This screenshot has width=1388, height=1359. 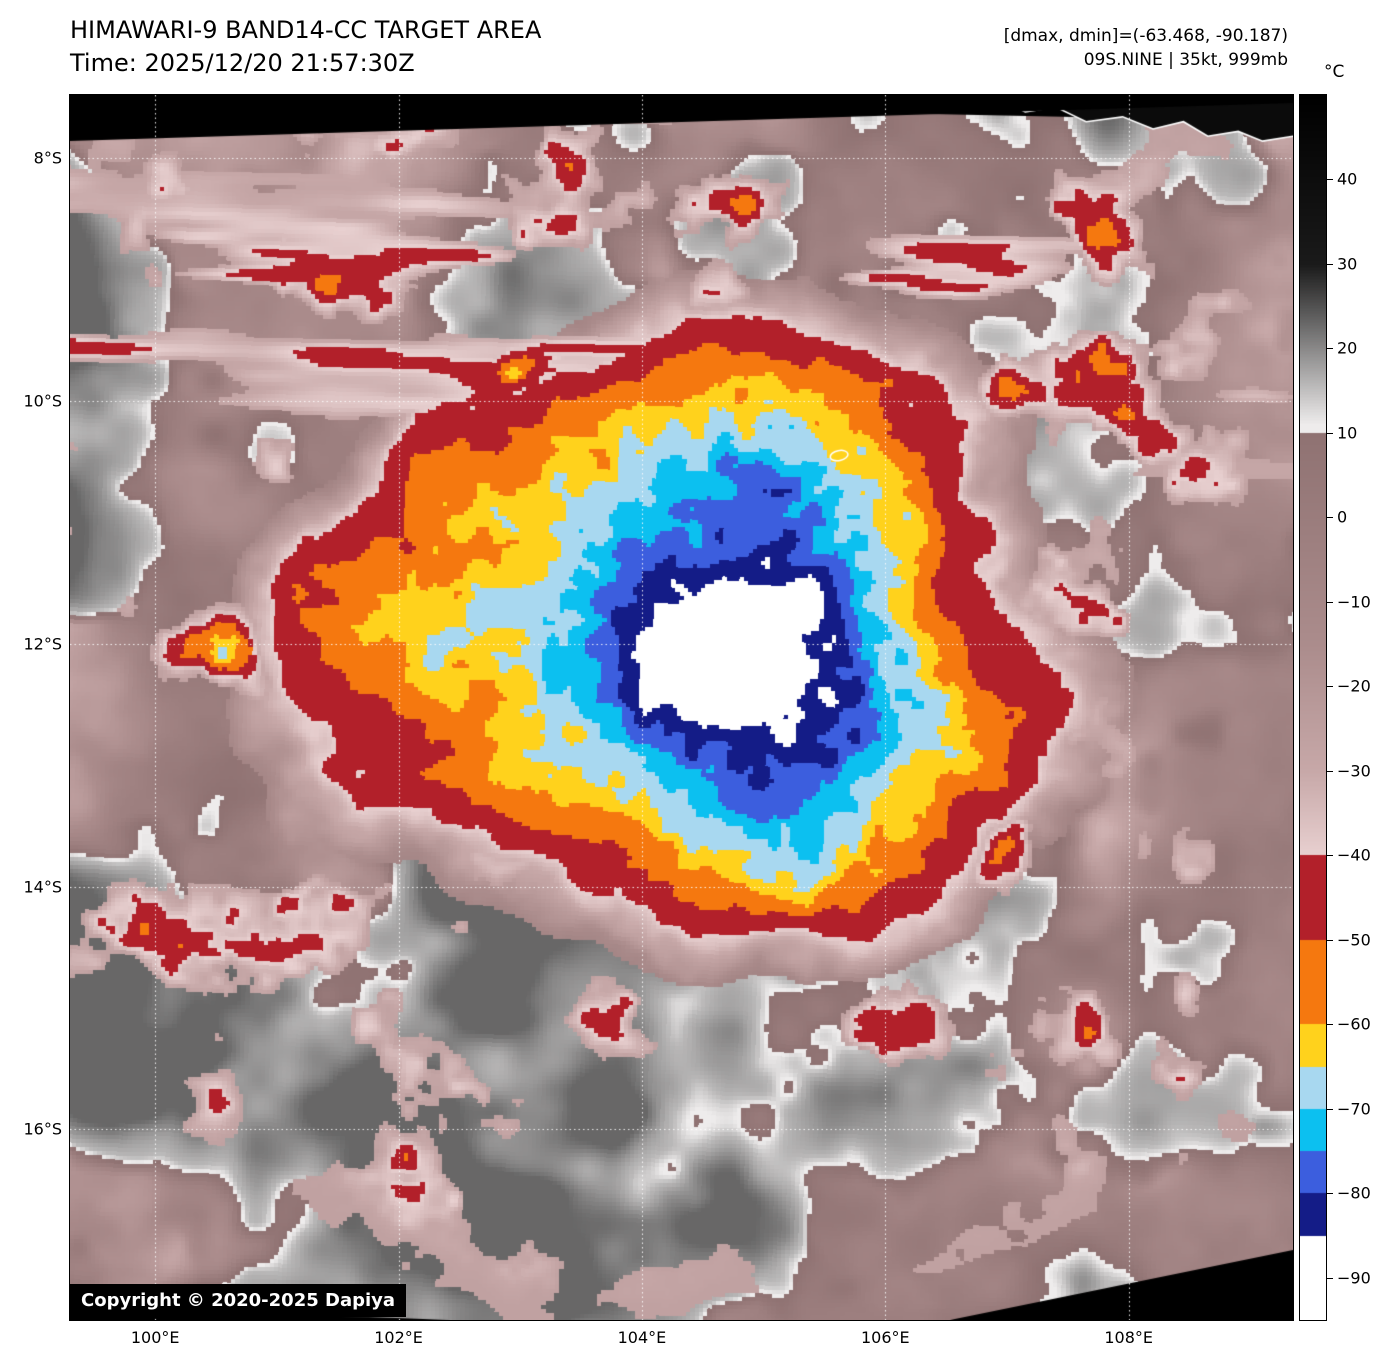 What do you see at coordinates (42, 644) in the screenshot?
I see `y-axis-tick-label: 12°S` at bounding box center [42, 644].